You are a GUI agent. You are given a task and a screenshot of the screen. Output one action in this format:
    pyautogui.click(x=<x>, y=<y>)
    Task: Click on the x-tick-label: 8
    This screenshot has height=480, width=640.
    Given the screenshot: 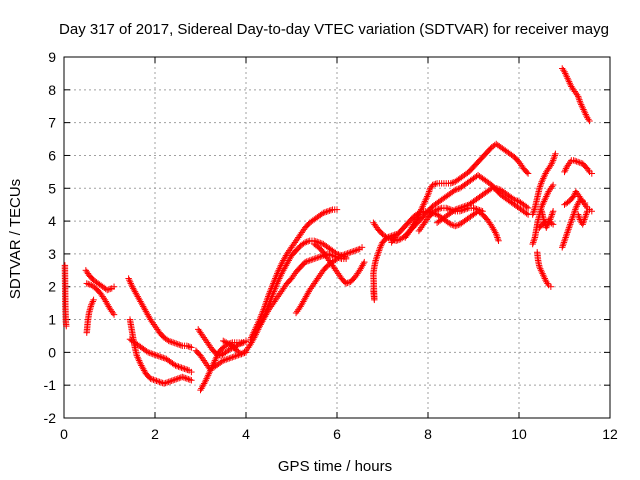 What is the action you would take?
    pyautogui.click(x=428, y=434)
    